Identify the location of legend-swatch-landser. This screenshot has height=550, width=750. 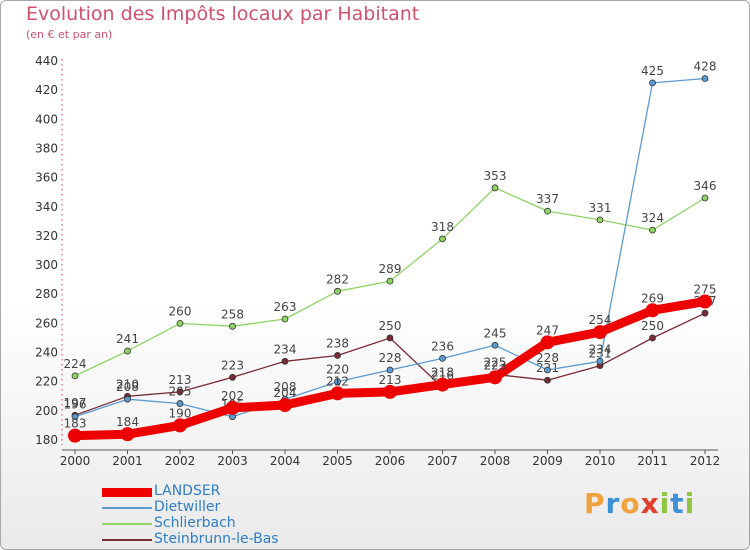
(127, 492).